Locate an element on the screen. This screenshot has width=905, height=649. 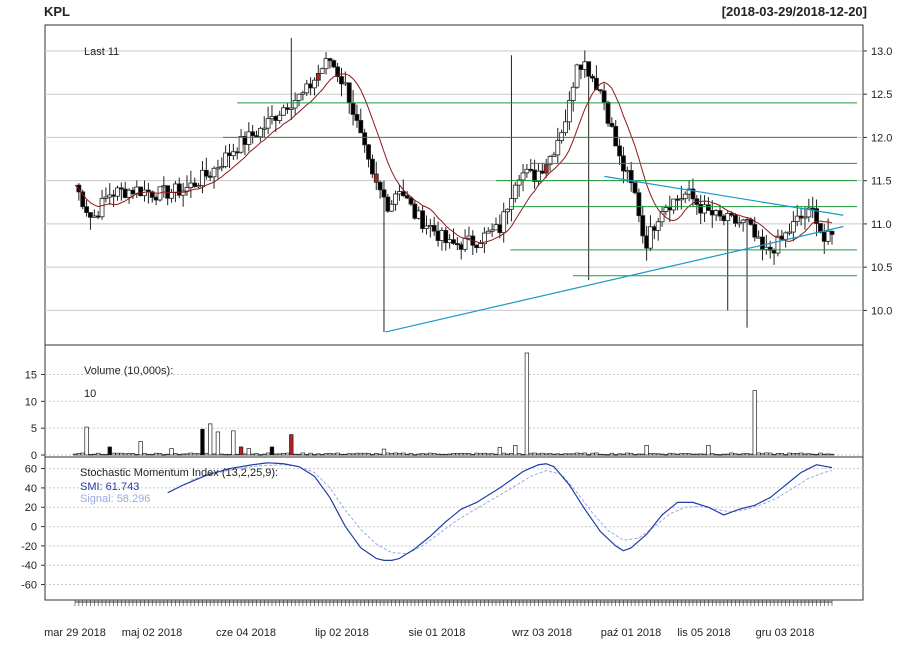
volume-tick-label: 15 is located at coordinates (31, 375).